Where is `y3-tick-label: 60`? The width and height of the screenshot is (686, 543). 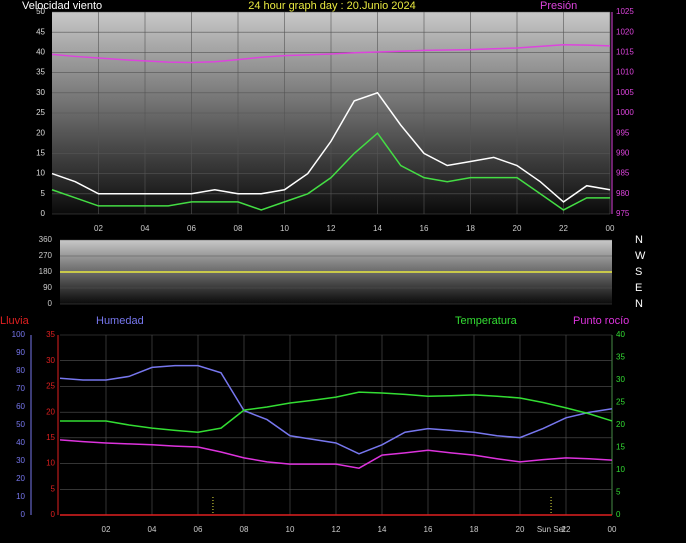
y3-tick-label: 60 is located at coordinates (20, 406).